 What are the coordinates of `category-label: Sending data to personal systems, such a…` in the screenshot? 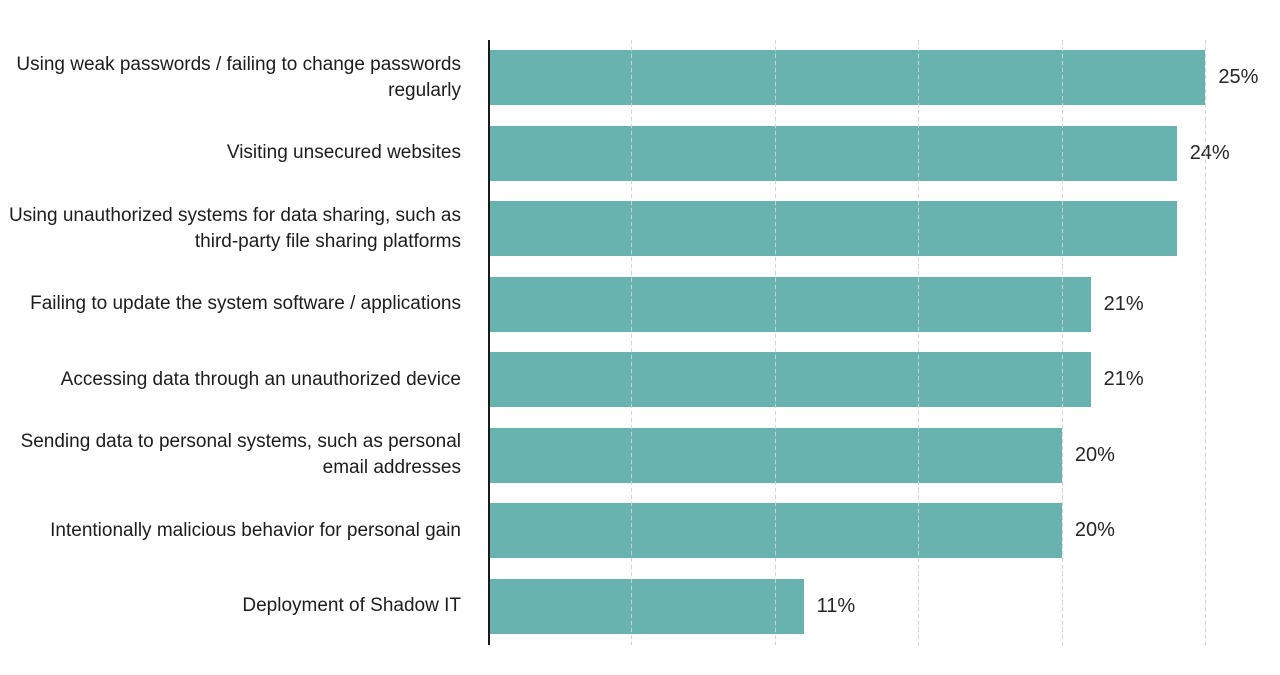 It's located at (240, 455).